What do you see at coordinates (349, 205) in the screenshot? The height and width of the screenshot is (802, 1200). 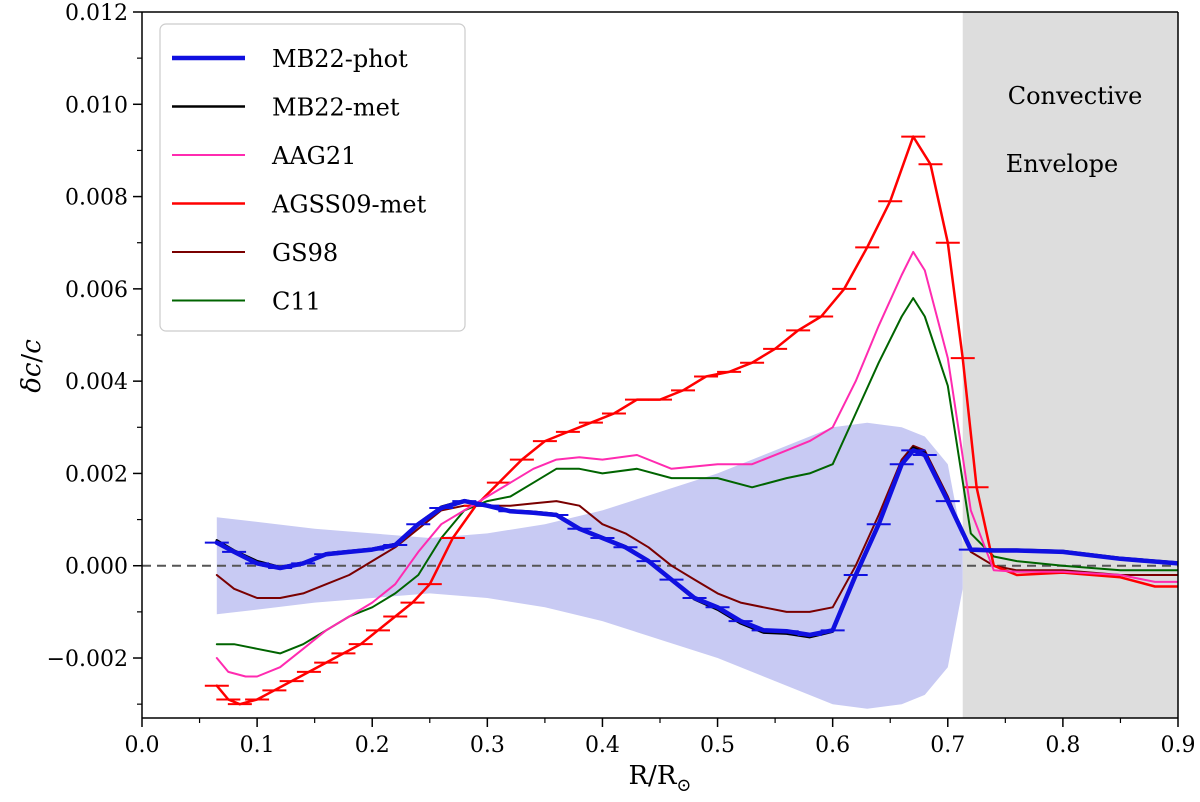 I see `legend-label-agss09-met: AGSS09-met` at bounding box center [349, 205].